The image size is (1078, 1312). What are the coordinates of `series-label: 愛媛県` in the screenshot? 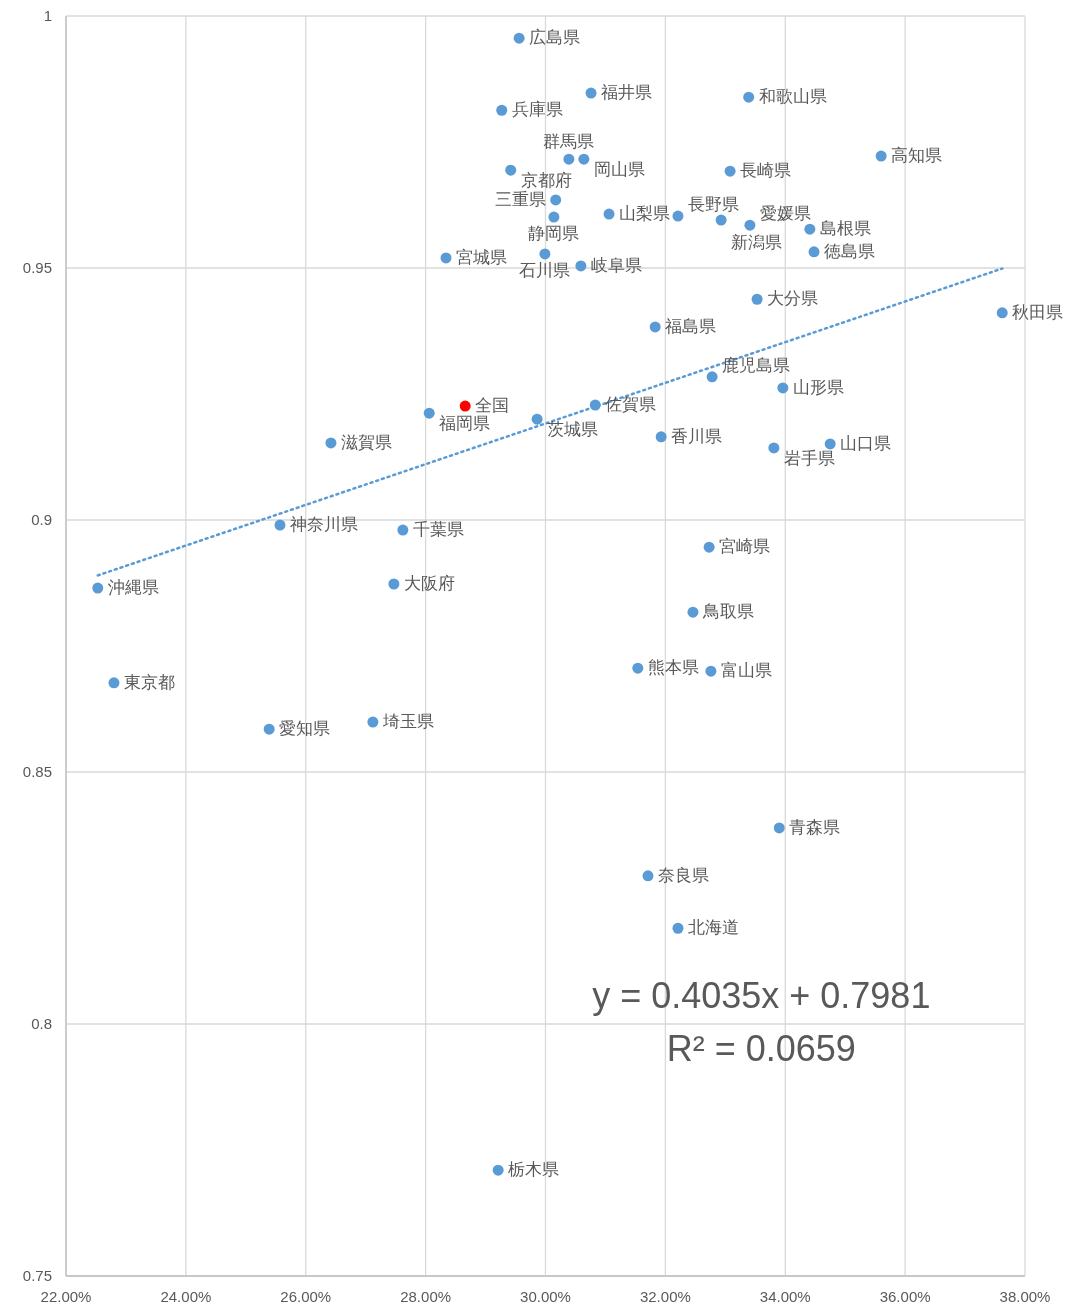 It's located at (785, 214).